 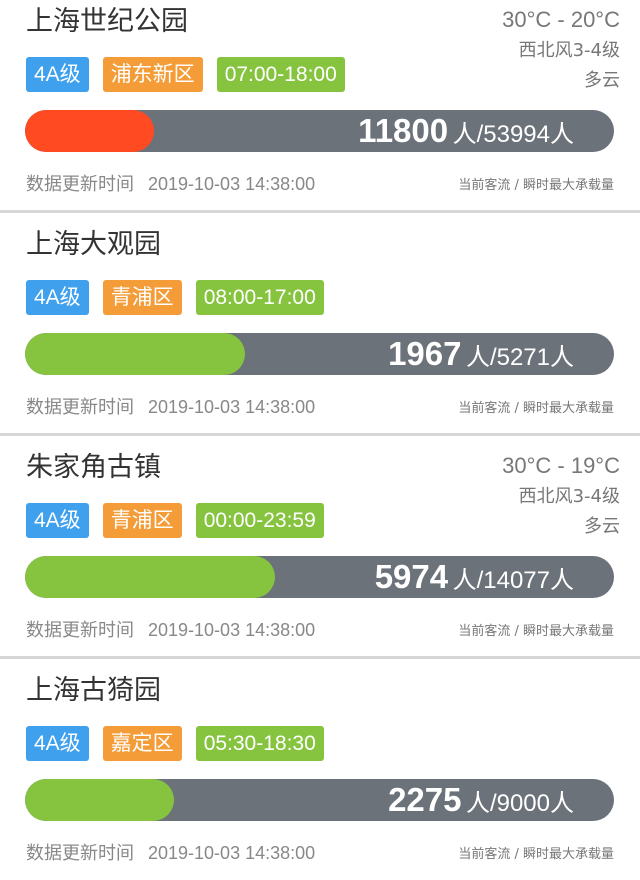 What do you see at coordinates (259, 297) in the screenshot?
I see `hours-badge: 08:00-17:00` at bounding box center [259, 297].